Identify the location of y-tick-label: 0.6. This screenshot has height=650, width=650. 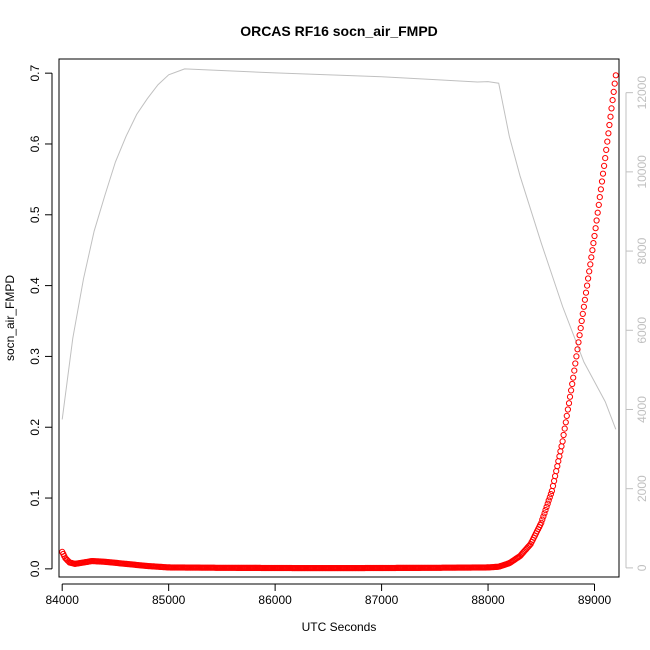
(35, 143).